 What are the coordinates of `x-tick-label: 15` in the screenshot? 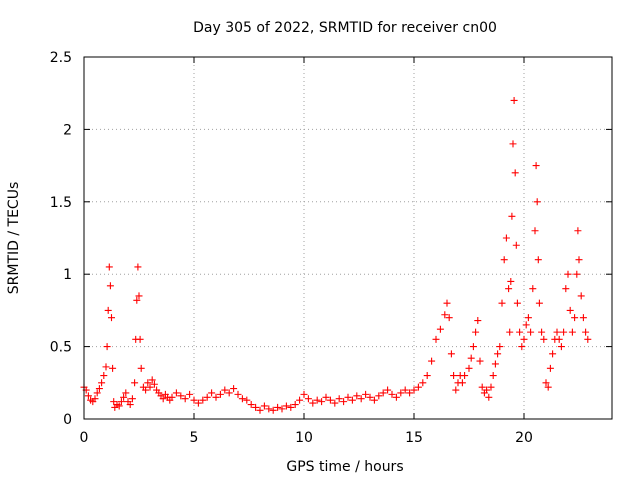 It's located at (414, 438).